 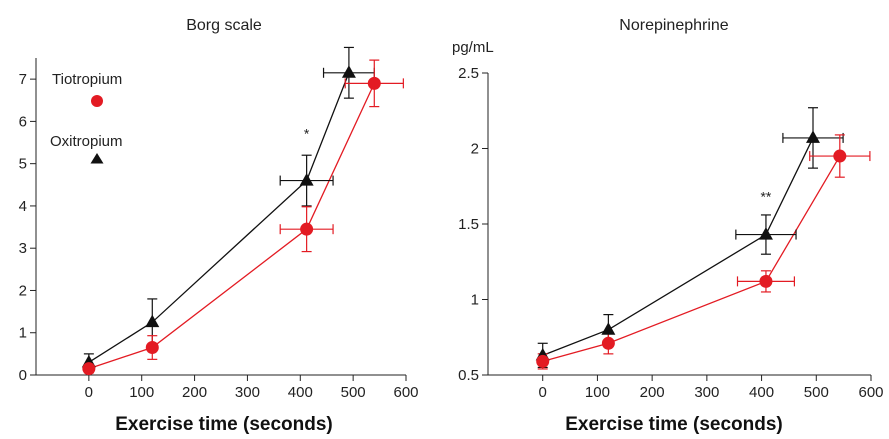 I want to click on legend: Tiotropium Oxitropium, so click(x=86, y=117).